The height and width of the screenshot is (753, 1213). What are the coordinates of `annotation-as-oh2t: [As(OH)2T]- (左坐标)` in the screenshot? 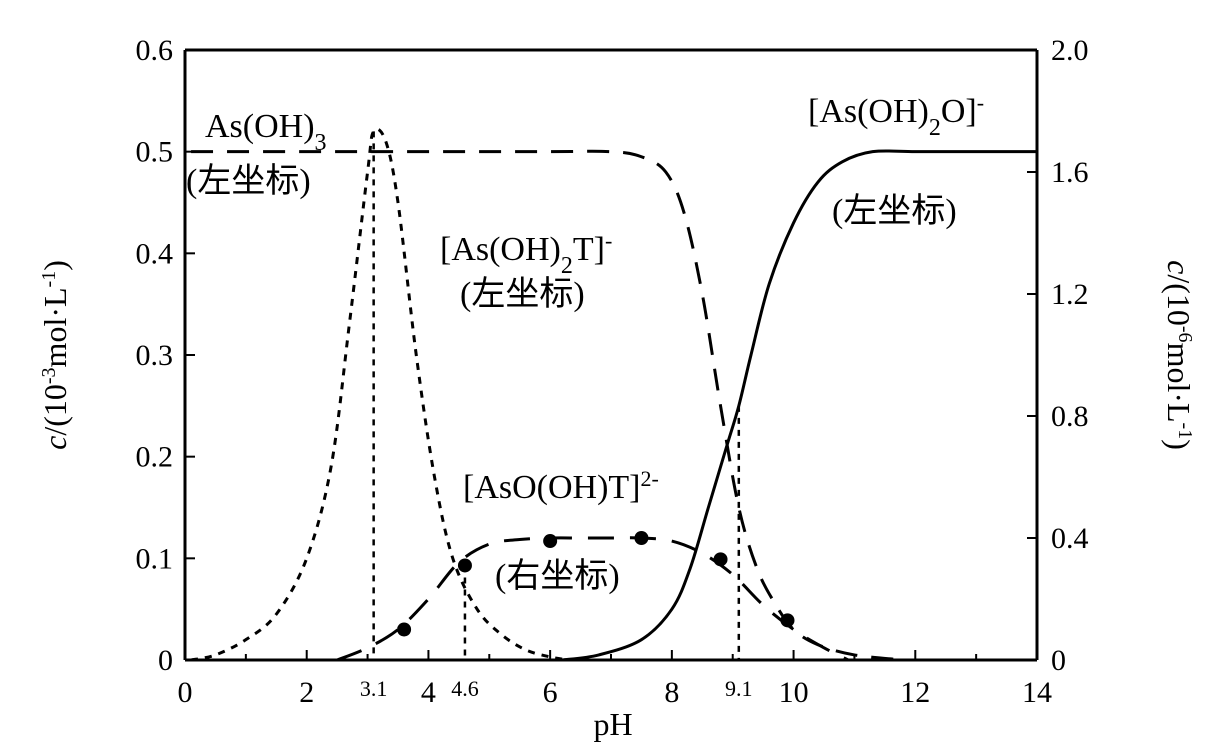 It's located at (526, 271).